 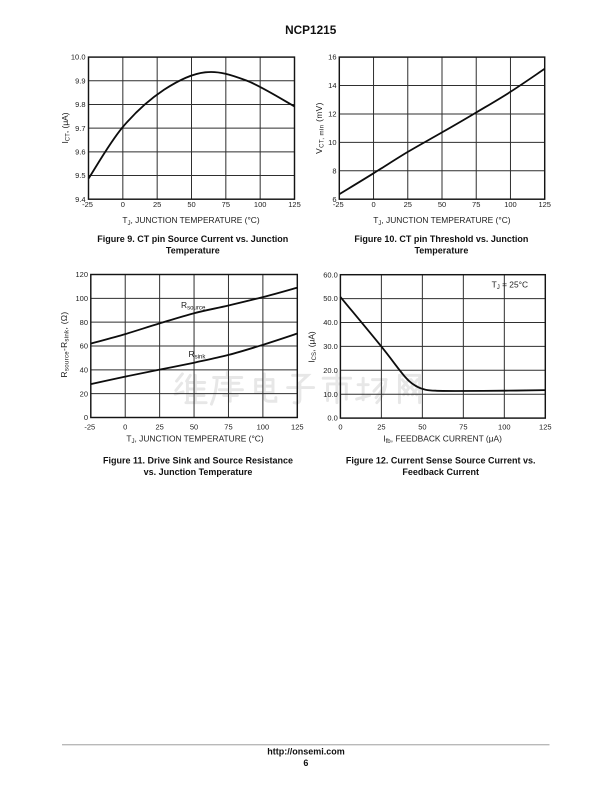 I want to click on svg-text: 9.6, so click(x=80, y=151).